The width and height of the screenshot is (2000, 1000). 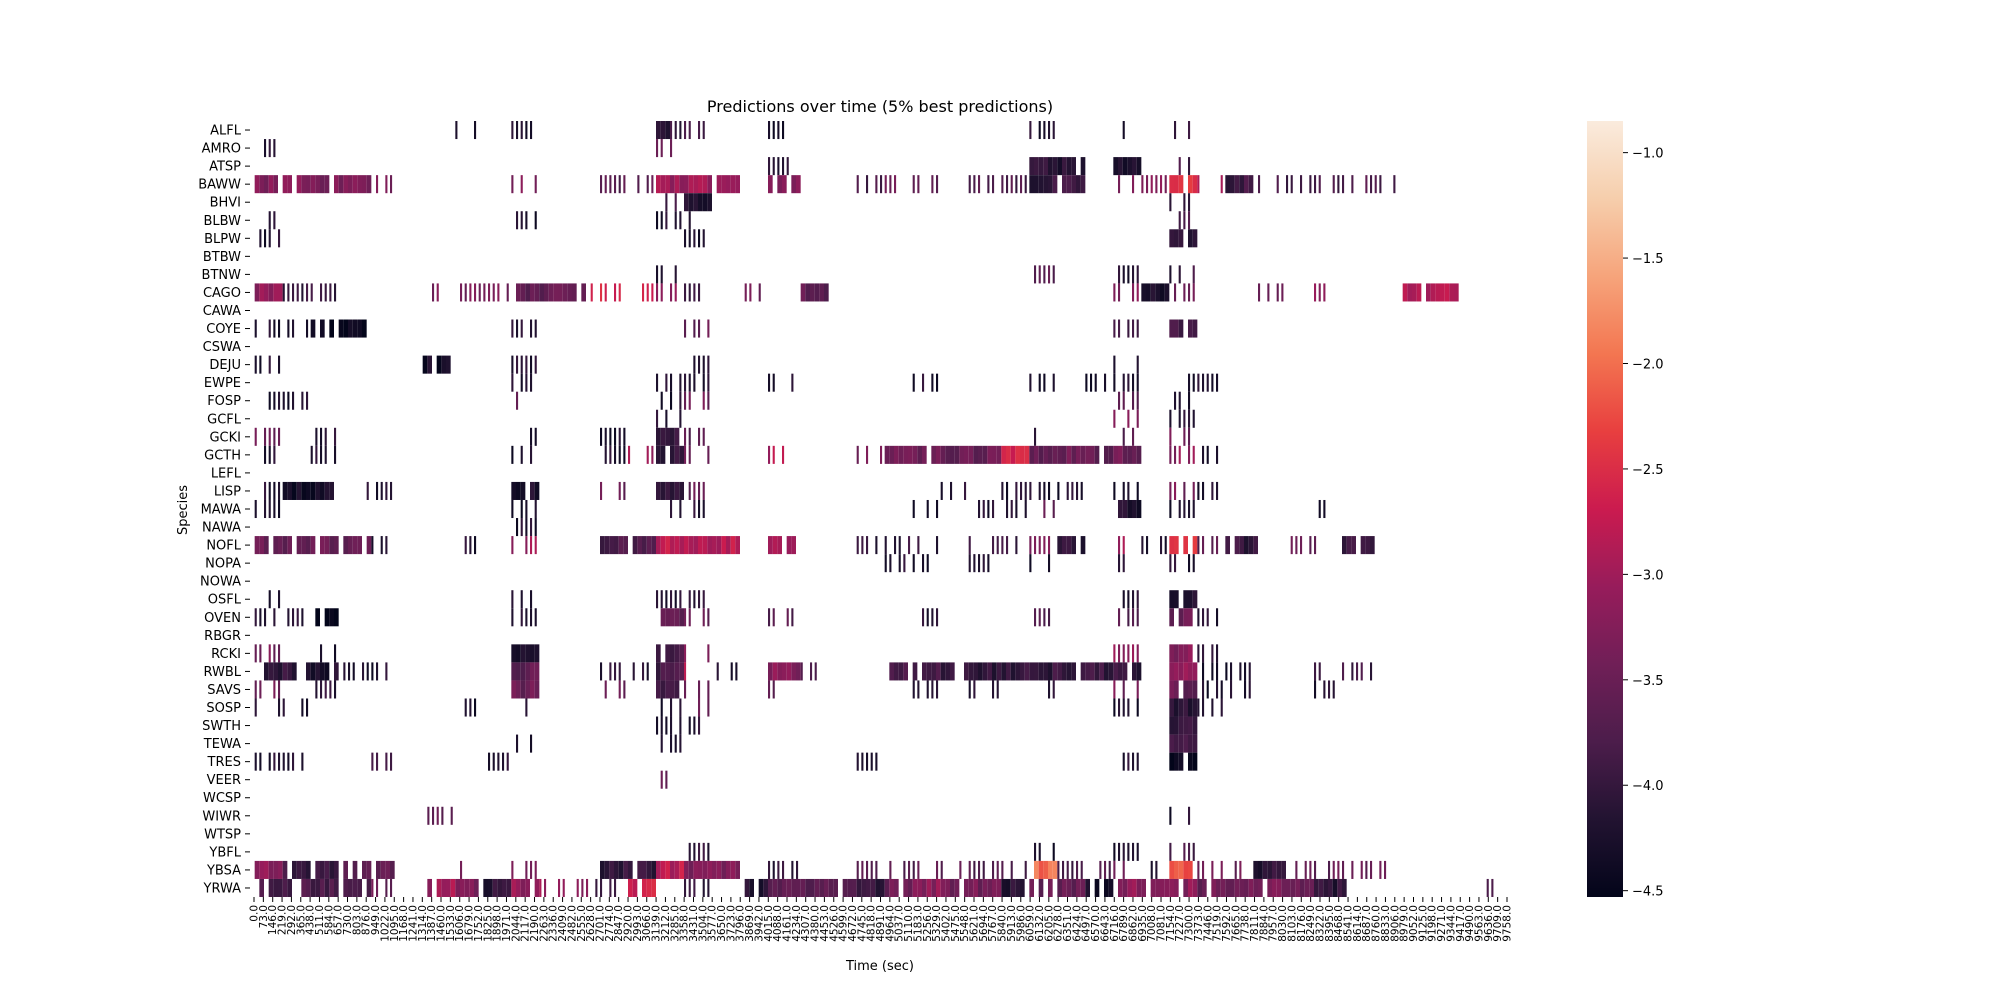 I want to click on y-tick-label: LISP, so click(x=227, y=491).